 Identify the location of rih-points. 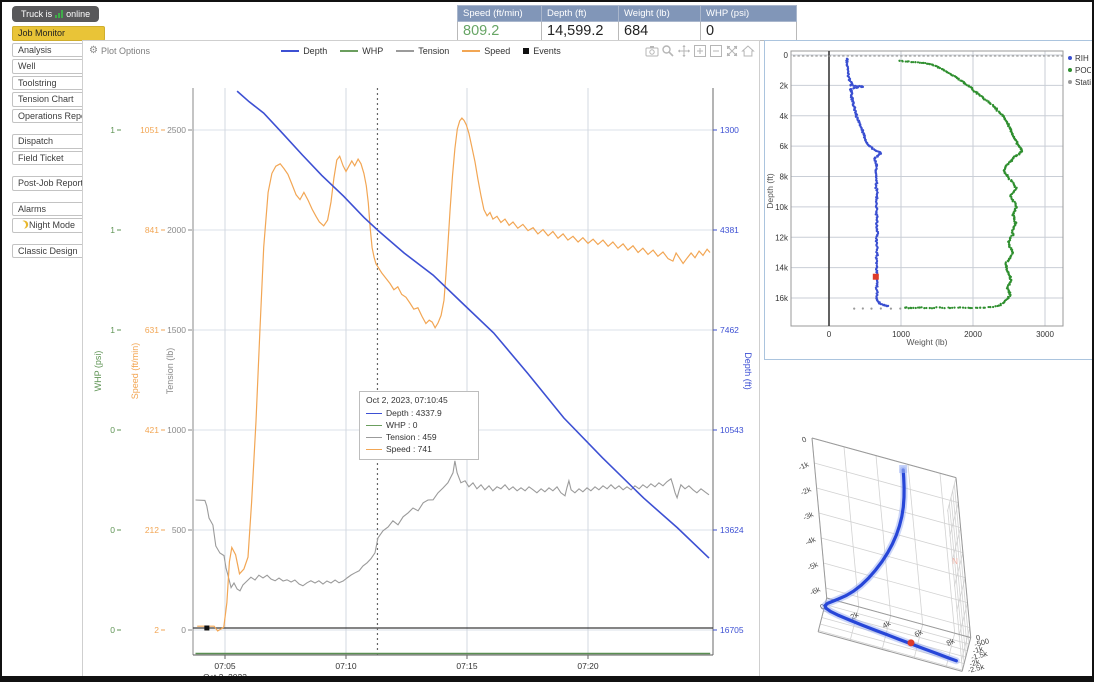
(867, 182).